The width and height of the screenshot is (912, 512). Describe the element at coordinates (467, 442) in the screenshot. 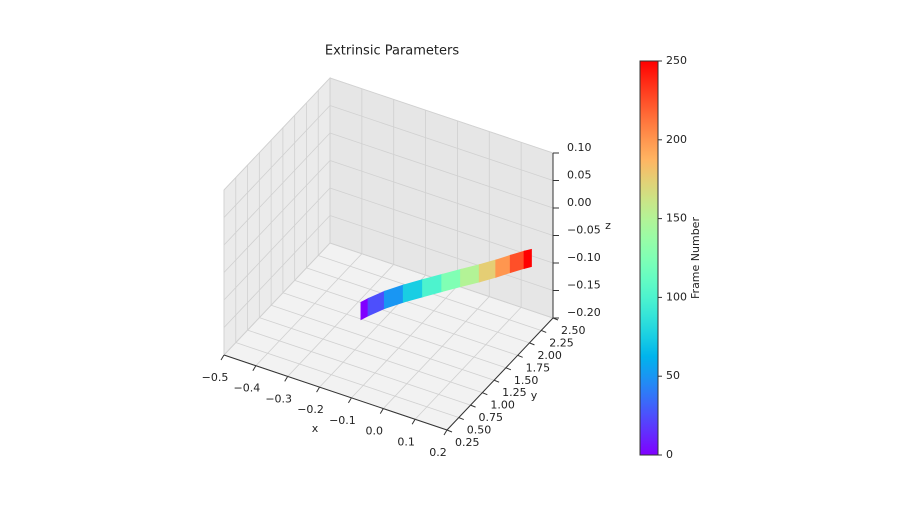

I see `y-tick-label: 0.25` at that location.